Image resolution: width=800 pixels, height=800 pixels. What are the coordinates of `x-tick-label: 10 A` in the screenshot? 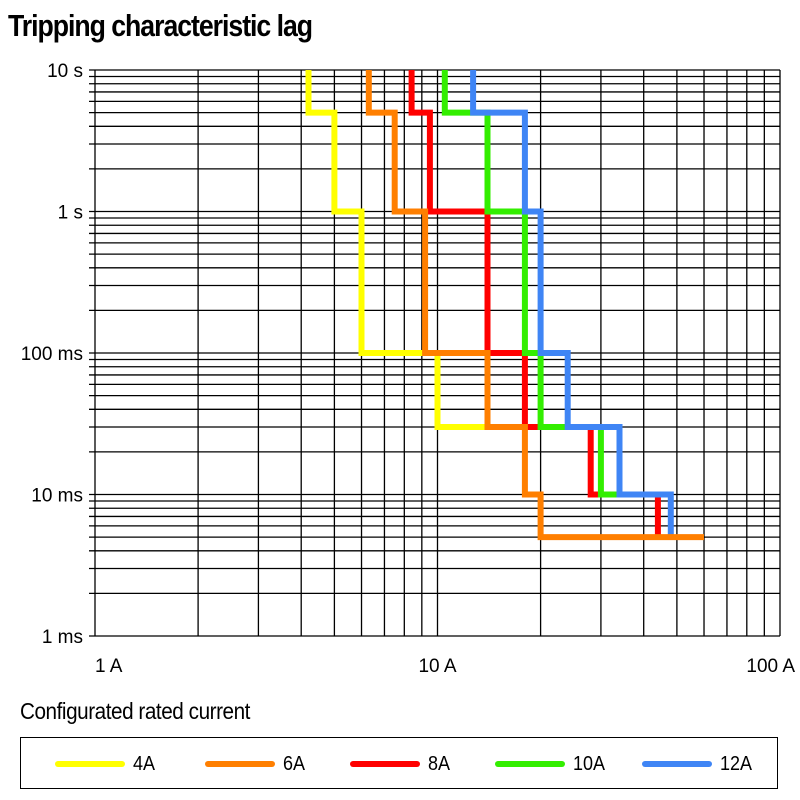 It's located at (437, 666).